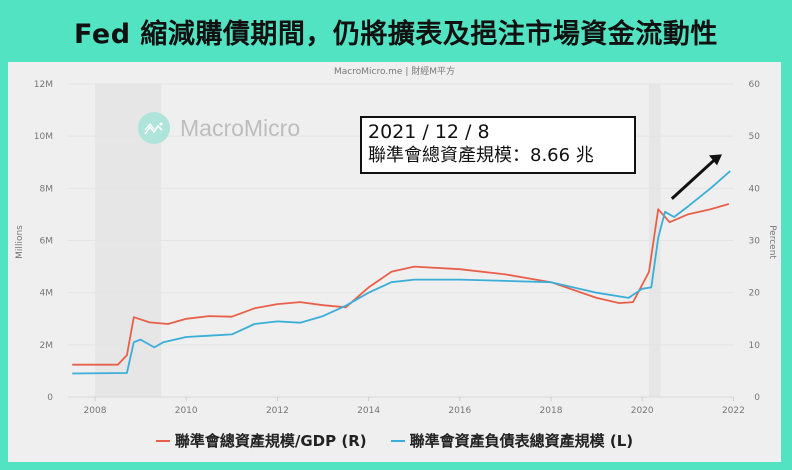 This screenshot has height=470, width=792. I want to click on y-right-axis-title: Percent, so click(772, 242).